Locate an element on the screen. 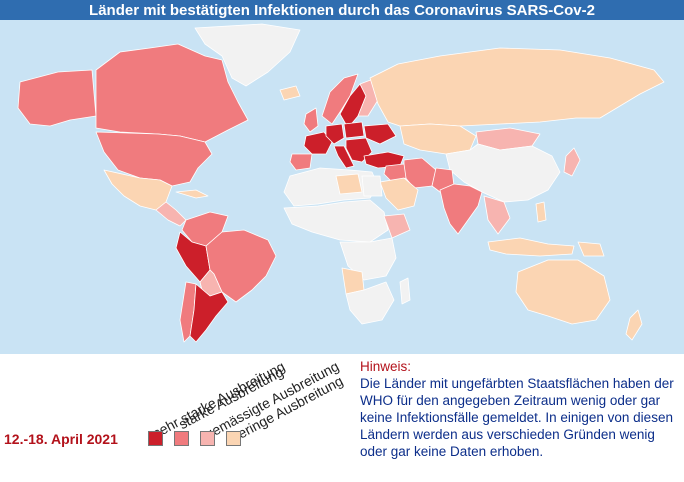 Image resolution: width=684 pixels, height=482 pixels. country-cuba is located at coordinates (192, 194).